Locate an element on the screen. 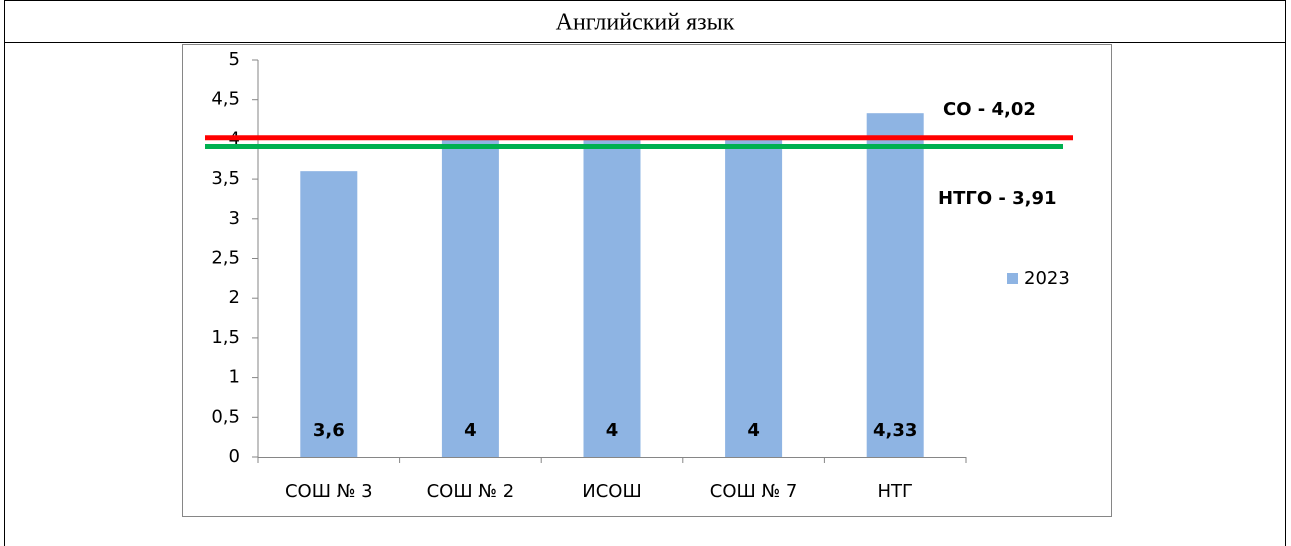 This screenshot has height=546, width=1291. y-tick-label: 4,5 is located at coordinates (225, 99).